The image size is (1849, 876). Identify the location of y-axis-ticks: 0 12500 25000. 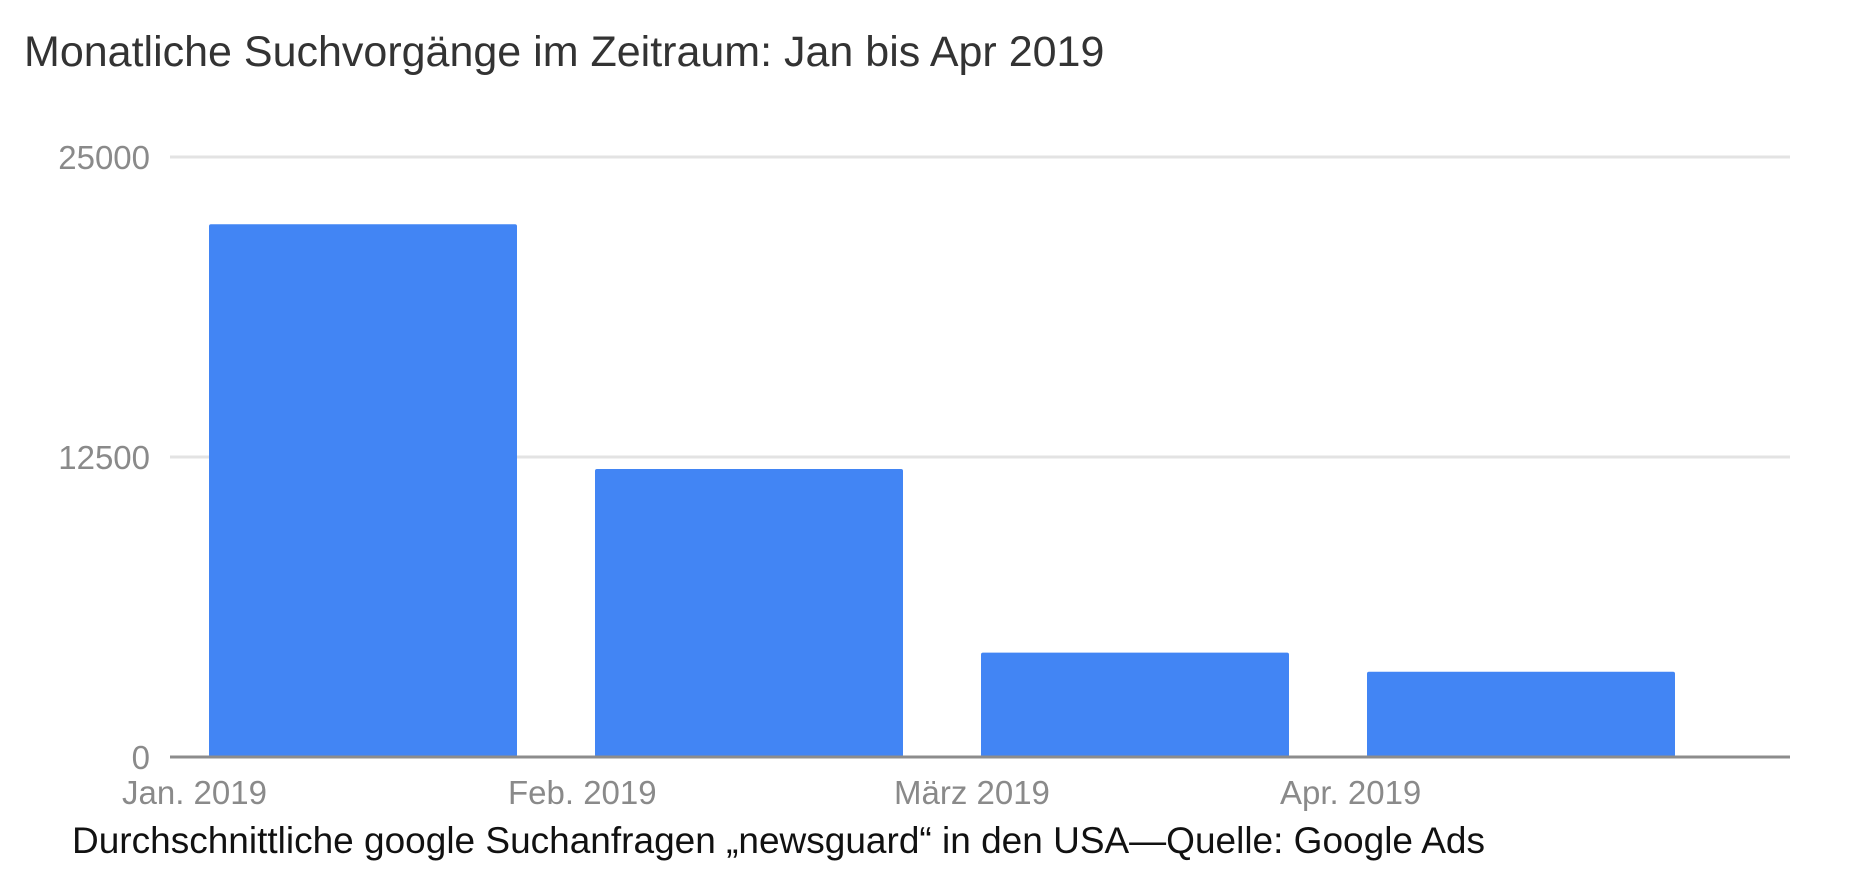
(104, 457).